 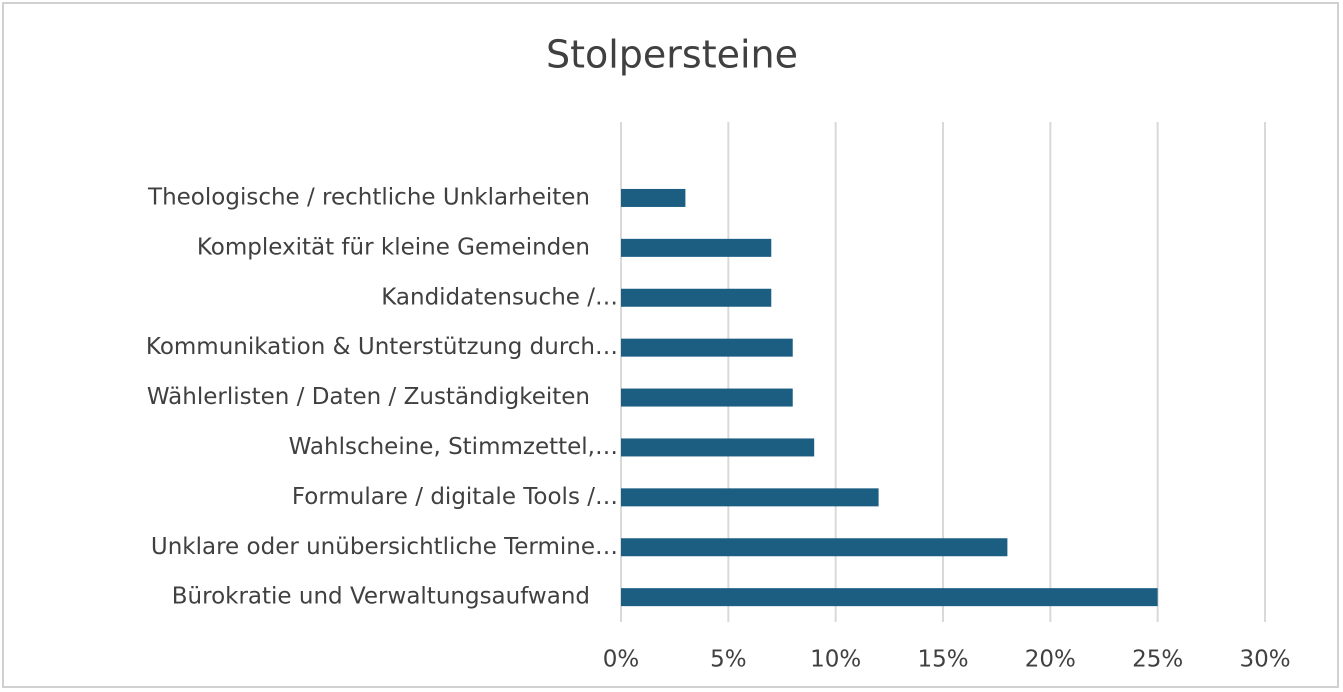 I want to click on x-tick-label: 20%, so click(x=1050, y=660).